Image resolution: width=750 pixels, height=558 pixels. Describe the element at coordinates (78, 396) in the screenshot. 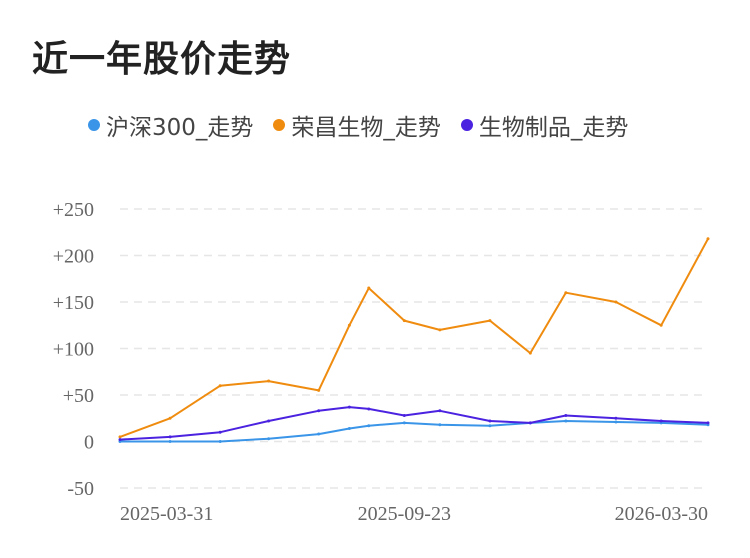

I see `y-tick-label: +50` at that location.